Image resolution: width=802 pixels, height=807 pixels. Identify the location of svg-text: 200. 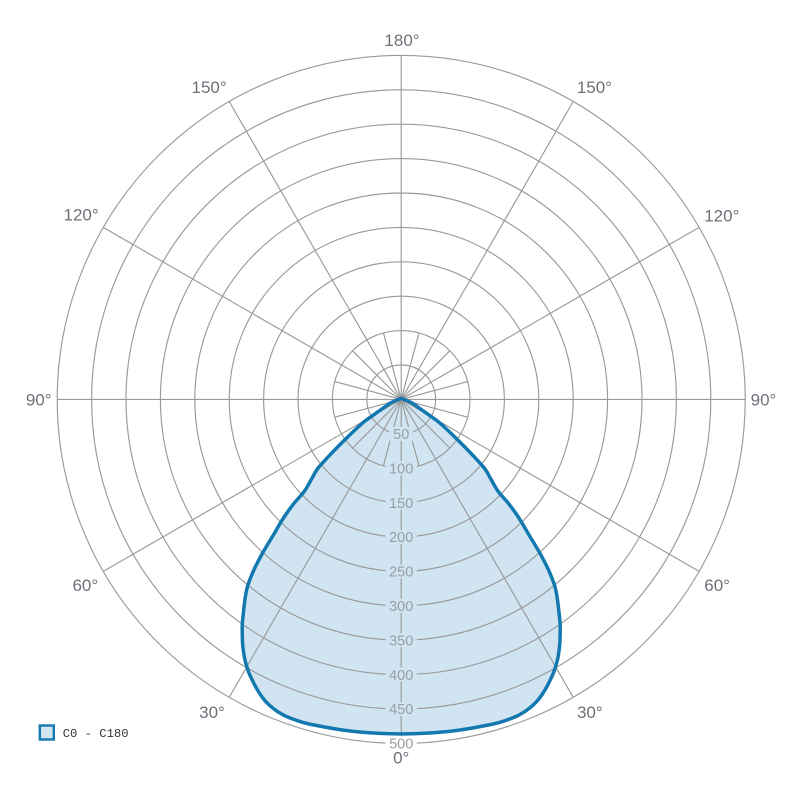
(401, 538).